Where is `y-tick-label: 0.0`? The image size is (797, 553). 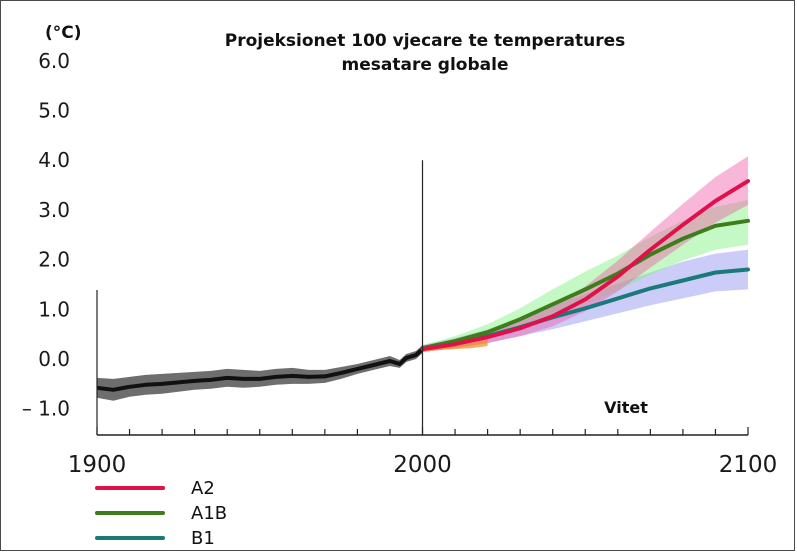 y-tick-label: 0.0 is located at coordinates (54, 359).